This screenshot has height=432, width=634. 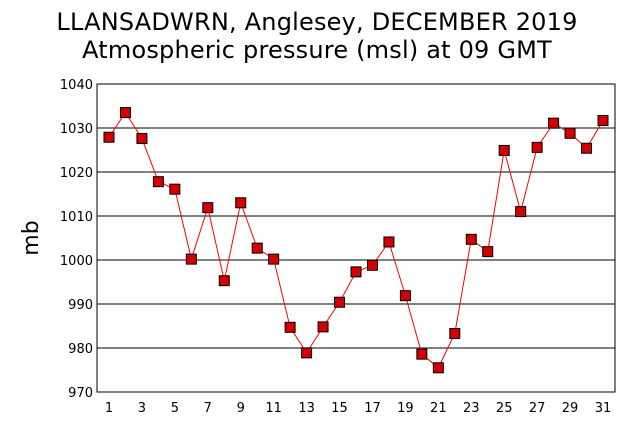 What do you see at coordinates (603, 408) in the screenshot?
I see `x-tick-label: 31` at bounding box center [603, 408].